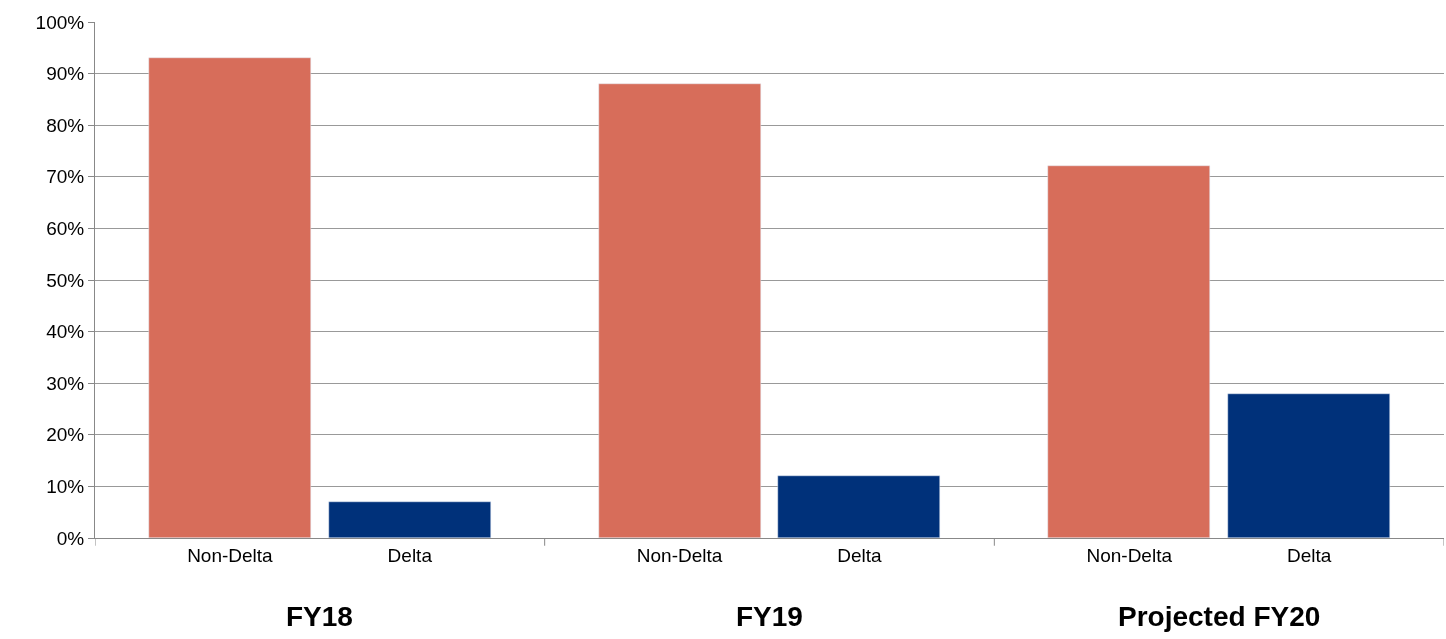 The image size is (1446, 639). I want to click on y-tick-label: 80%, so click(65, 125).